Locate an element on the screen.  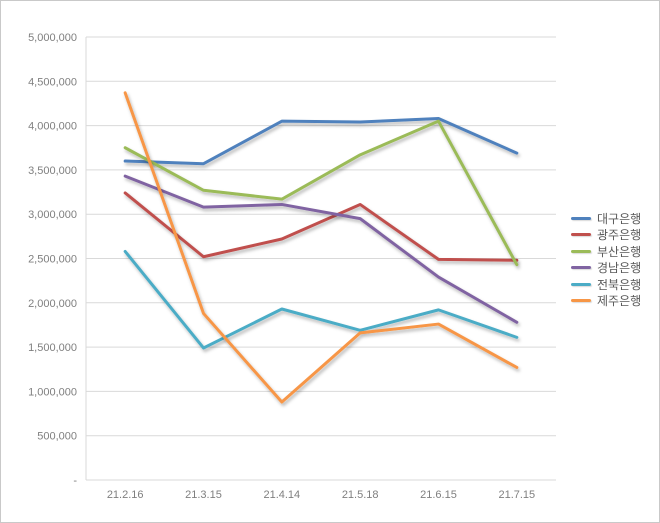
legend-item-jeju-bank: 제주은행 is located at coordinates (606, 301).